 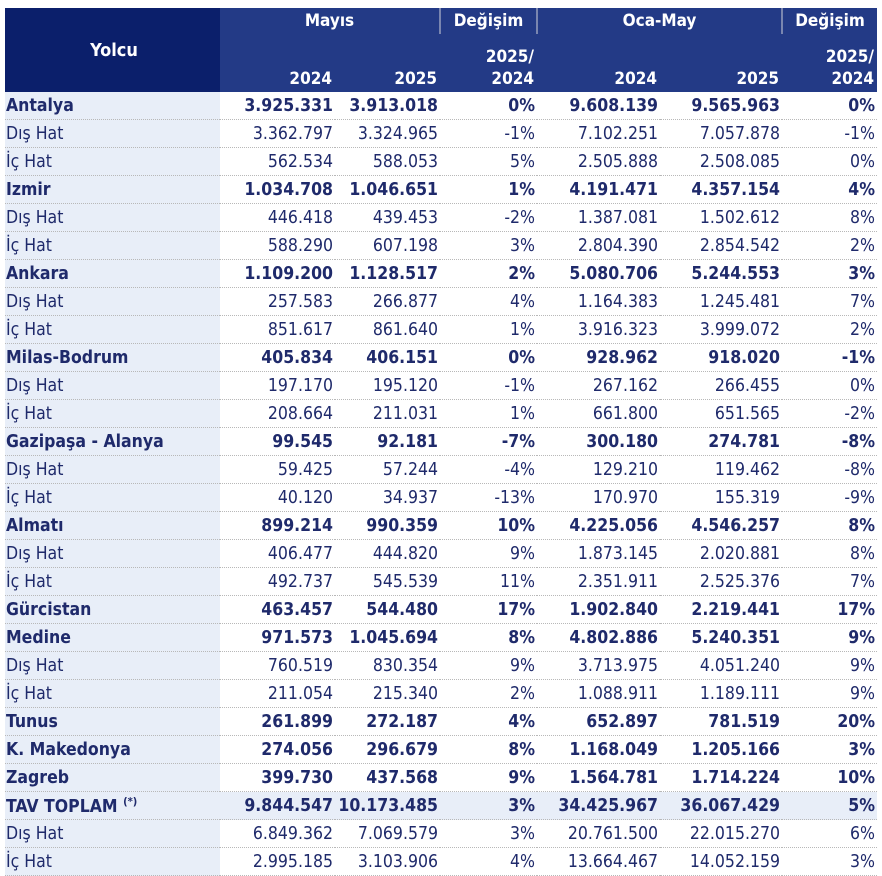 I want to click on cell-value: 119.462, so click(x=721, y=469).